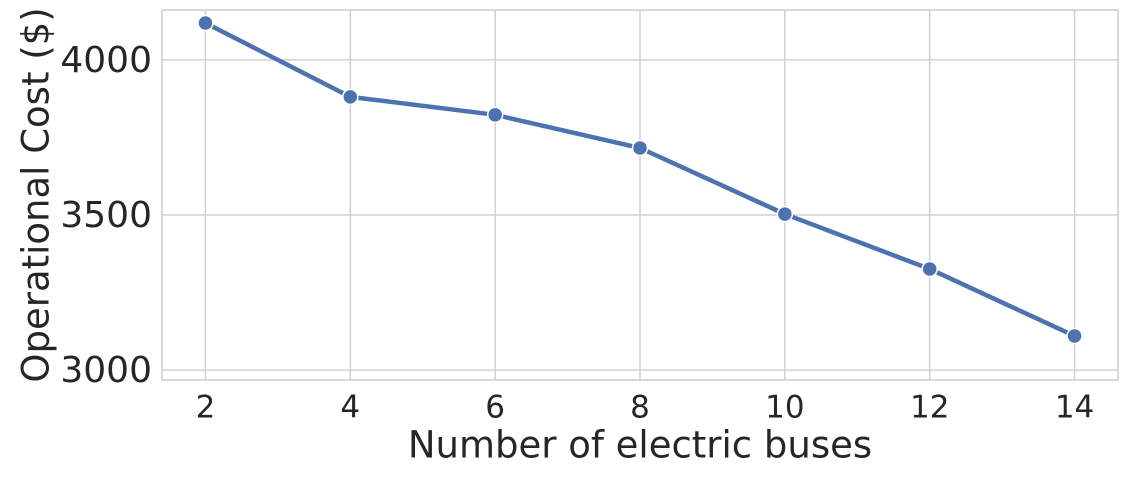 Image resolution: width=1129 pixels, height=480 pixels. I want to click on x-tick-label: 10, so click(784, 408).